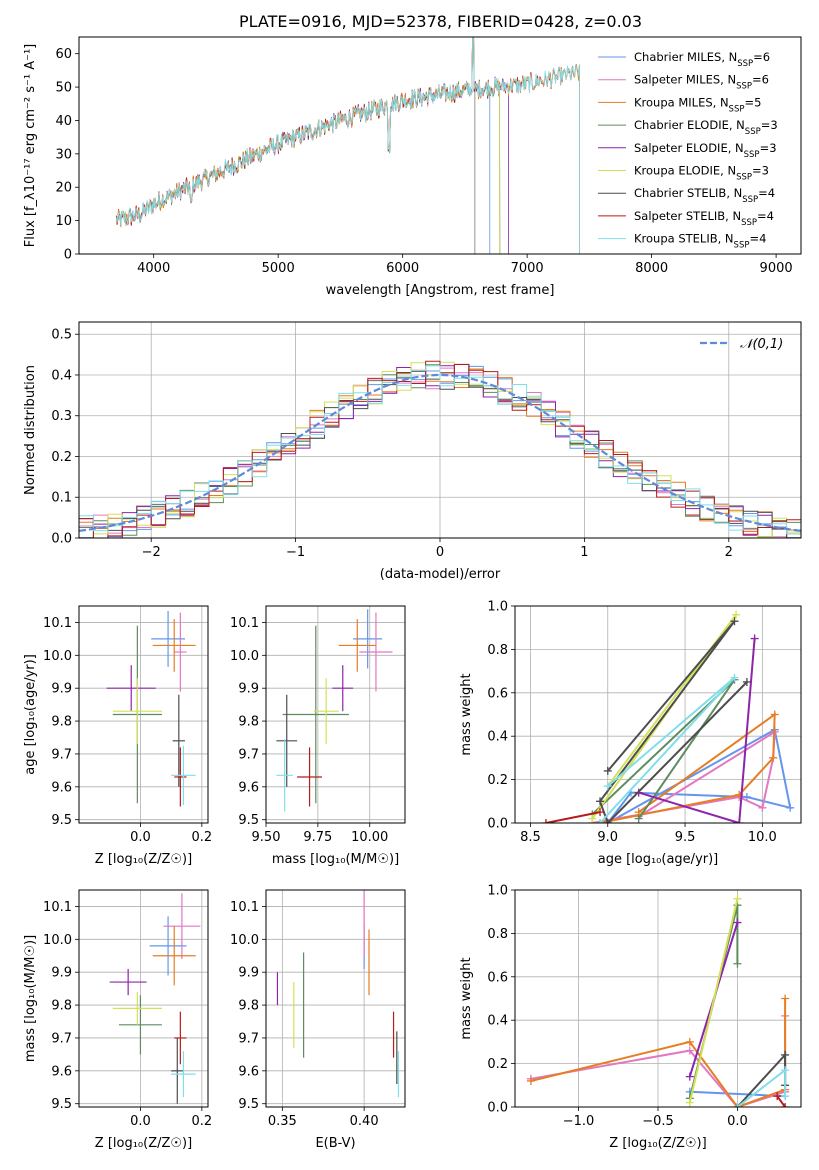 The width and height of the screenshot is (819, 1170). I want to click on mass_vs_Z-plot-area, so click(143, 998).